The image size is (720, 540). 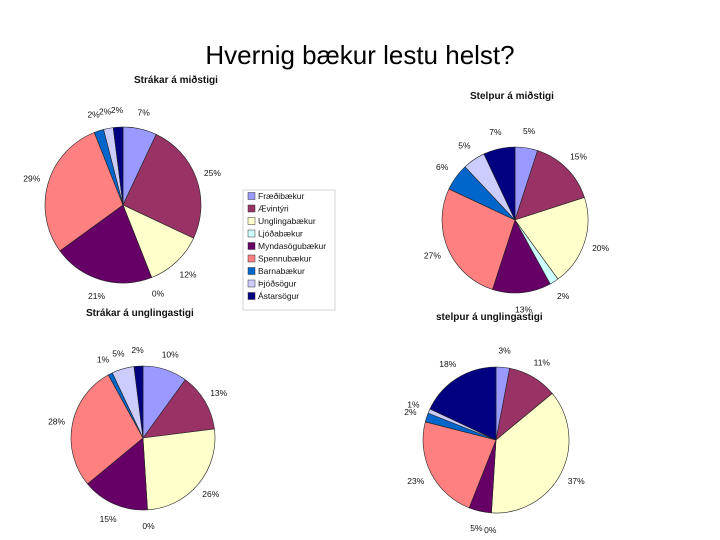 I want to click on slice-label: 28%, so click(x=56, y=422).